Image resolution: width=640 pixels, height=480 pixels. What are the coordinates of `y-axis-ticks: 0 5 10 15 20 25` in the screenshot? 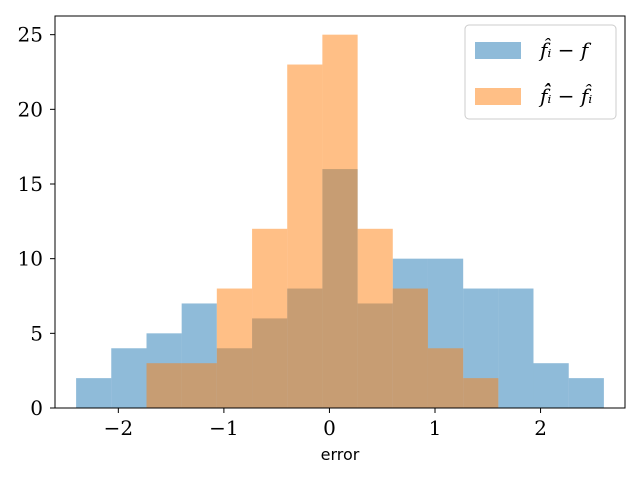 It's located at (36, 221).